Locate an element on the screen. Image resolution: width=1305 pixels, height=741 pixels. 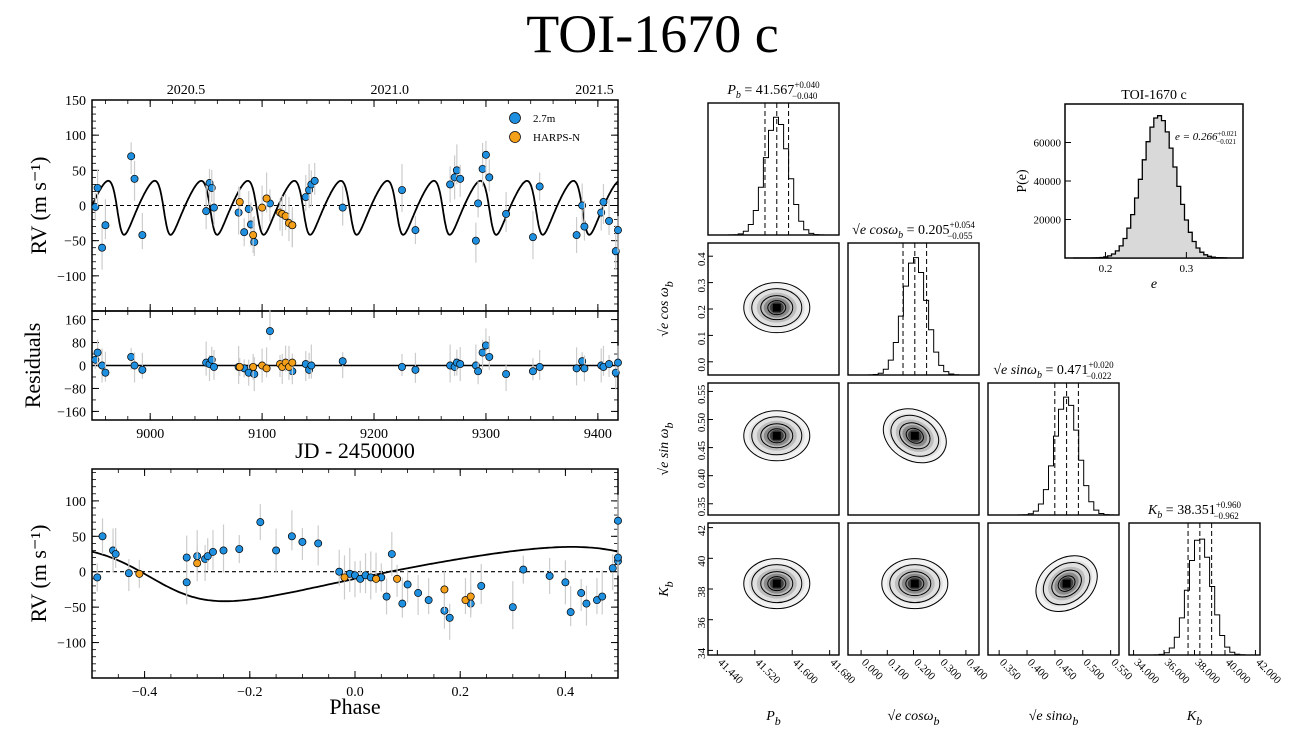
residuals-xtick-label: 9400 is located at coordinates (598, 434).